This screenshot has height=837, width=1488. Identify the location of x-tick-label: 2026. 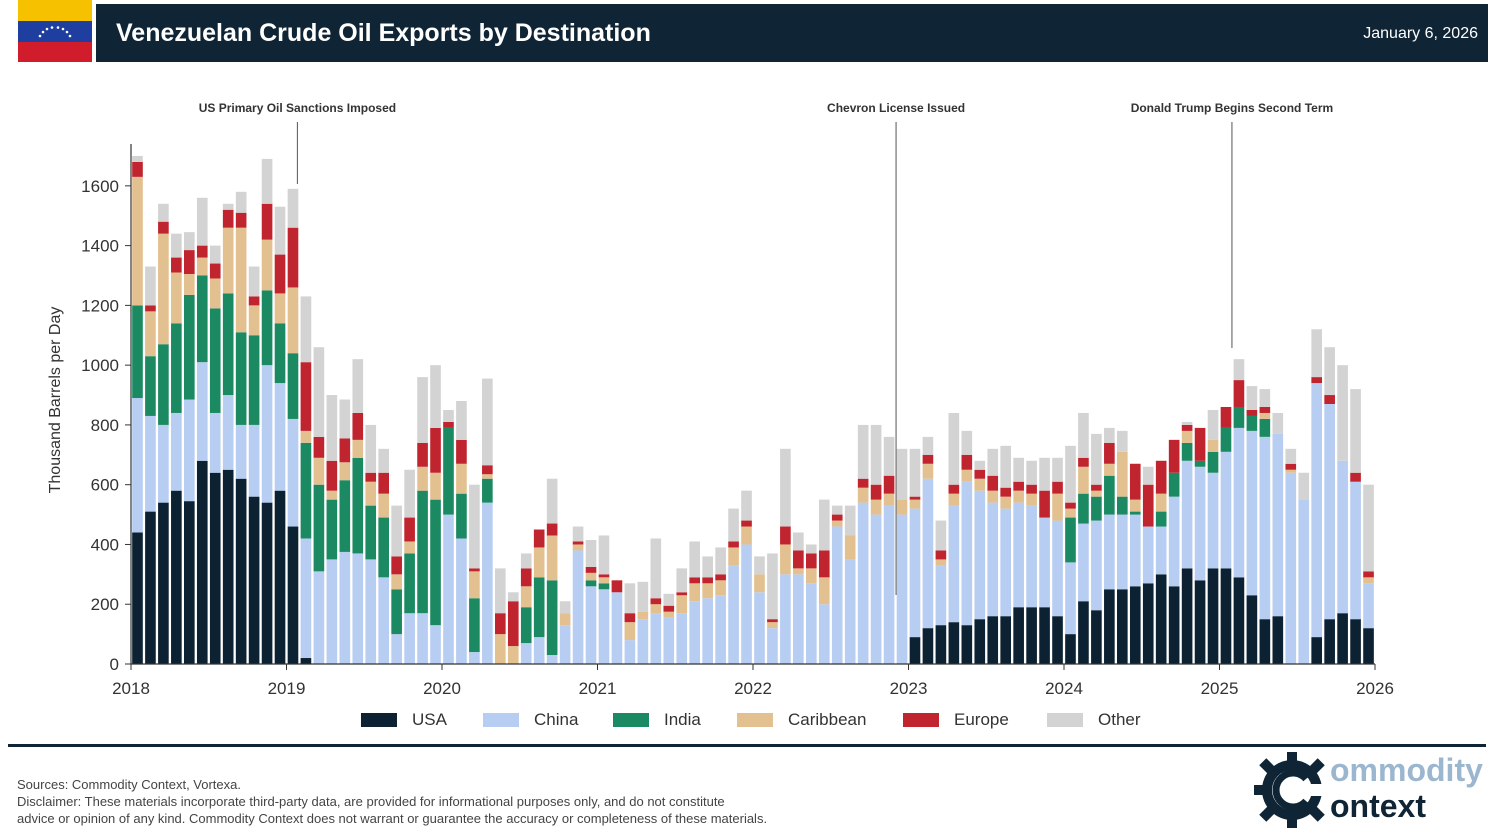
(1375, 688).